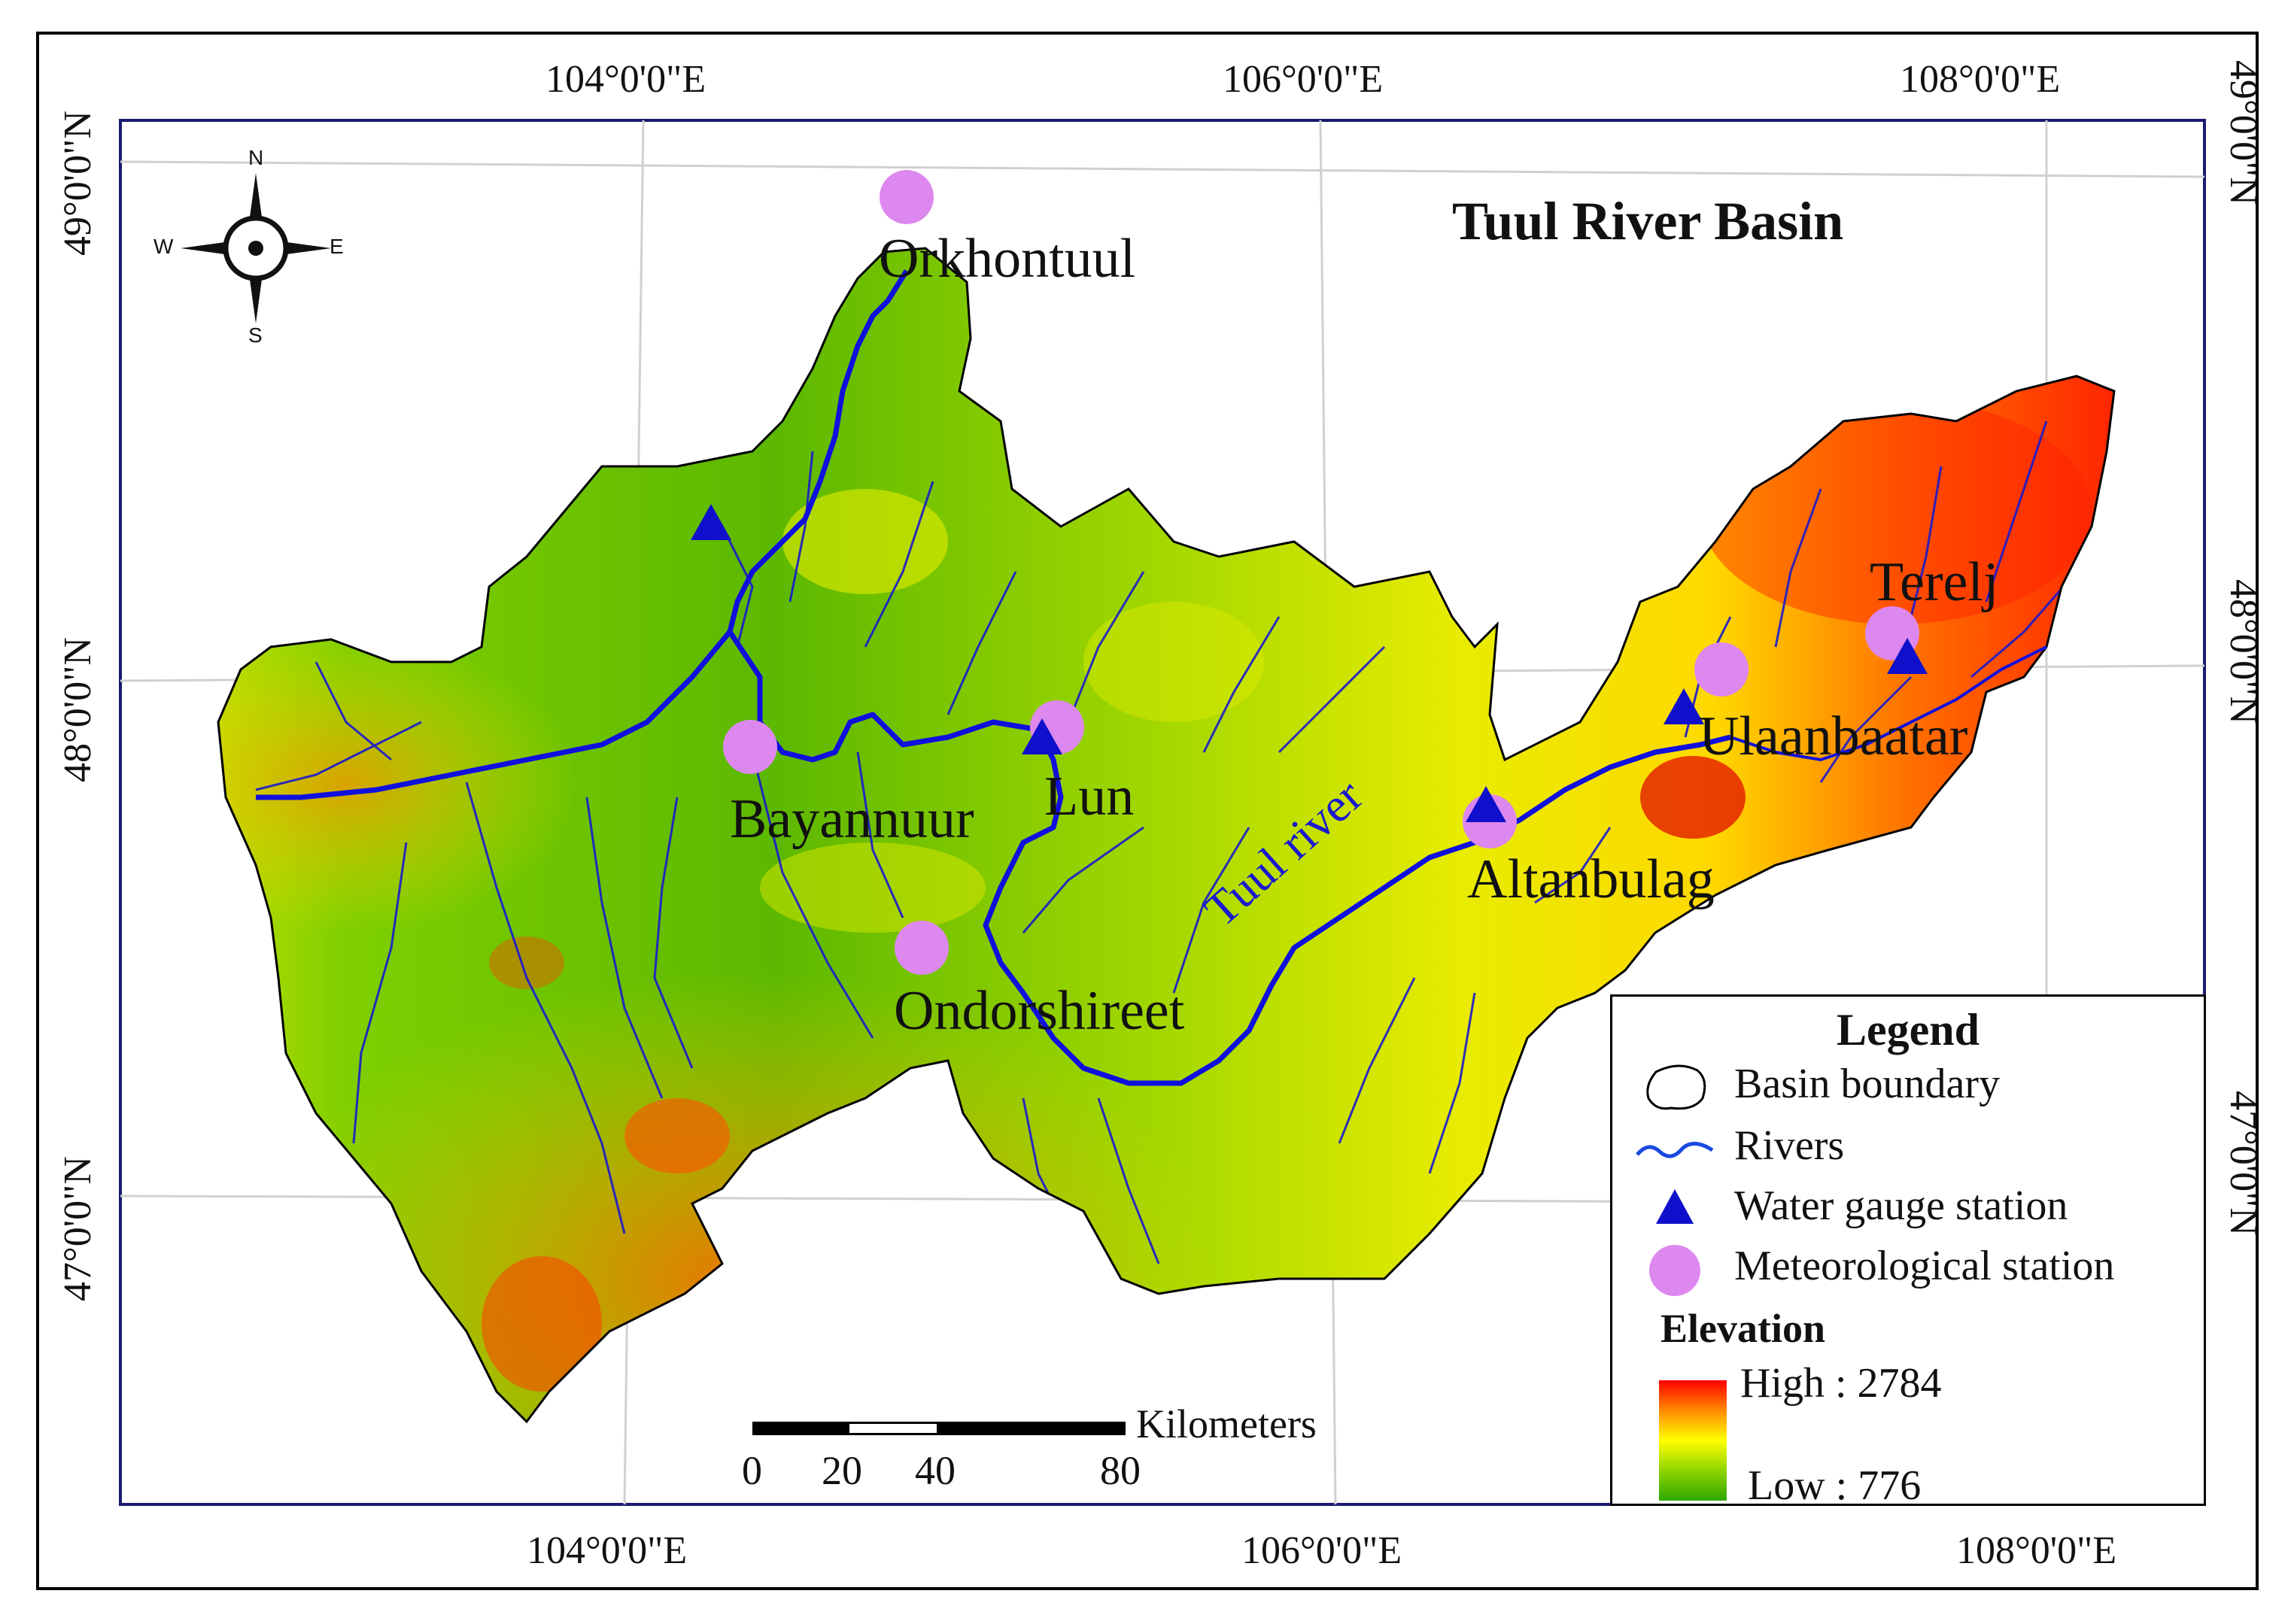  I want to click on lon-top-3: 108°0'0"E, so click(1980, 79).